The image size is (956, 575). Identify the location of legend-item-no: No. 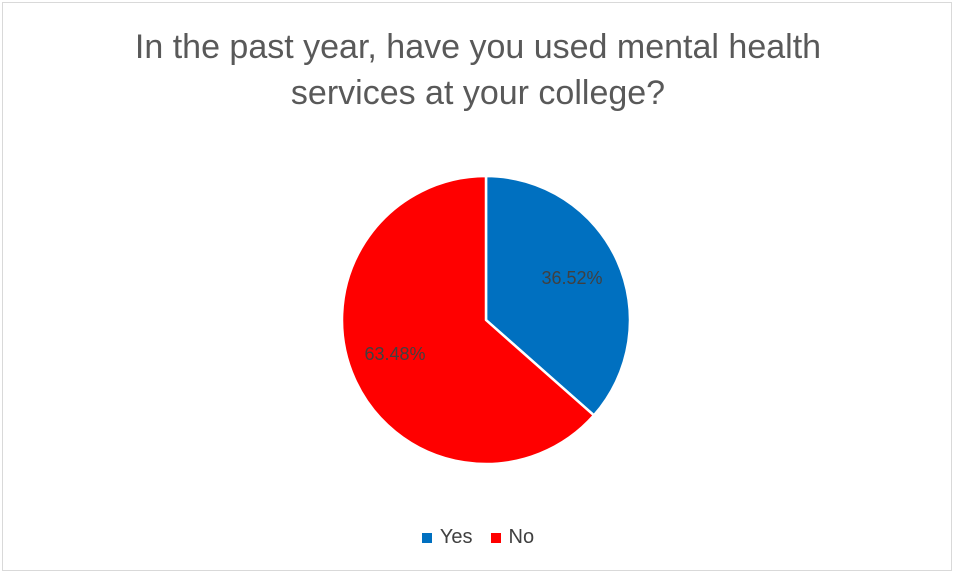
(512, 537).